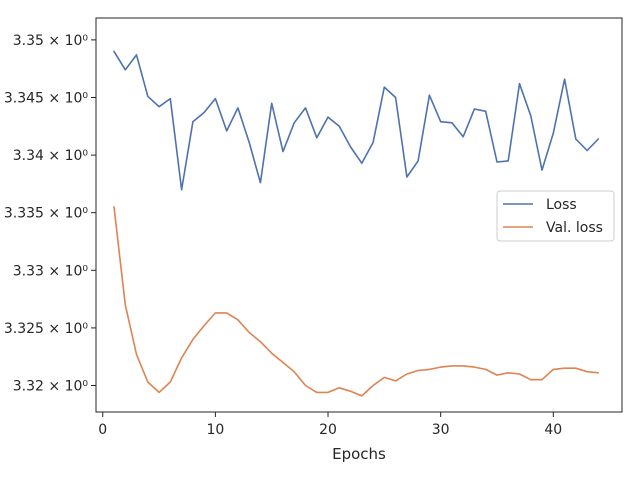  Describe the element at coordinates (46, 329) in the screenshot. I see `y-tick-label: 3.325 × 10⁰` at that location.